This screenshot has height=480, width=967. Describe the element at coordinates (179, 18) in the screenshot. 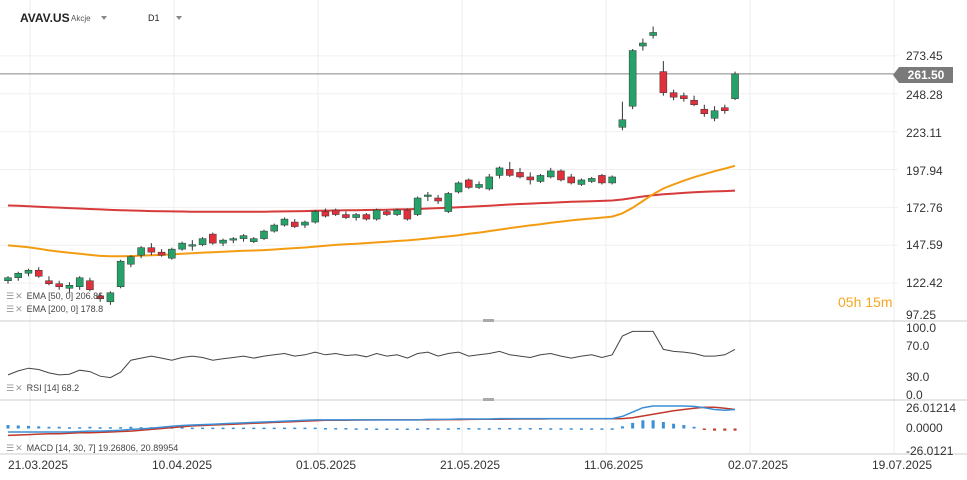

I see `timeframe-dropdown-icon` at that location.